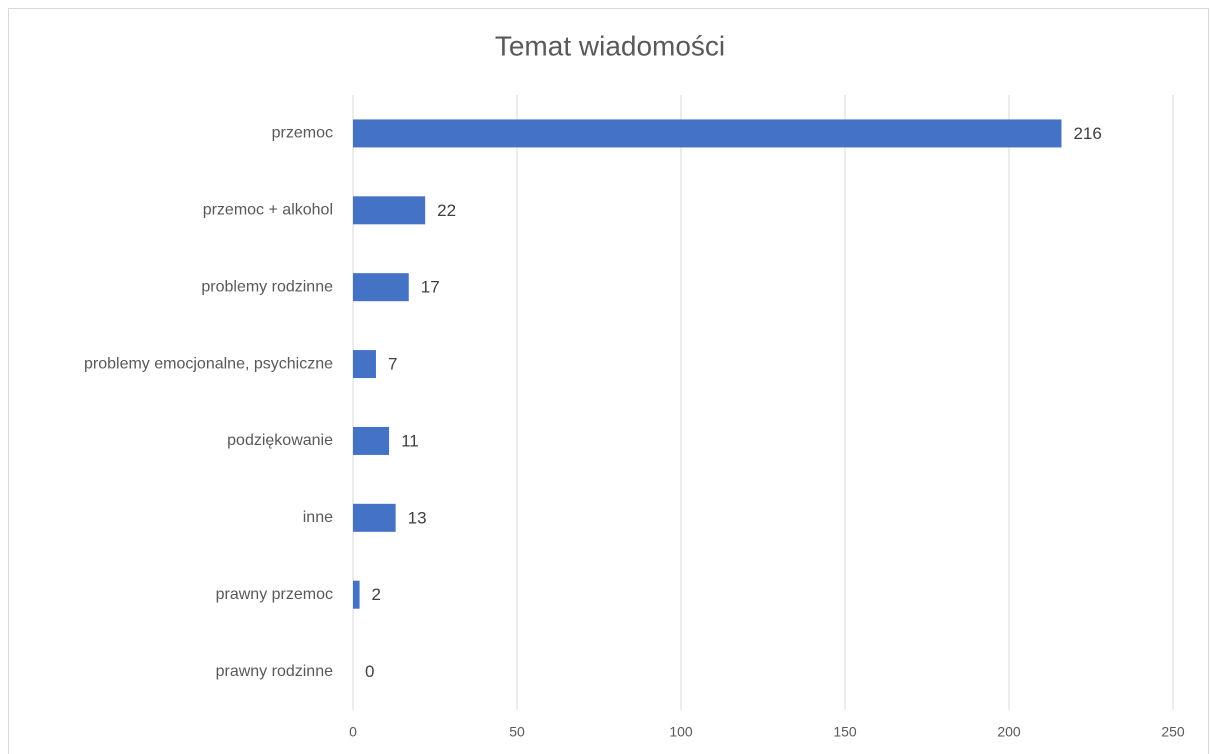 Image resolution: width=1210 pixels, height=754 pixels. What do you see at coordinates (392, 364) in the screenshot?
I see `data-label: 7` at bounding box center [392, 364].